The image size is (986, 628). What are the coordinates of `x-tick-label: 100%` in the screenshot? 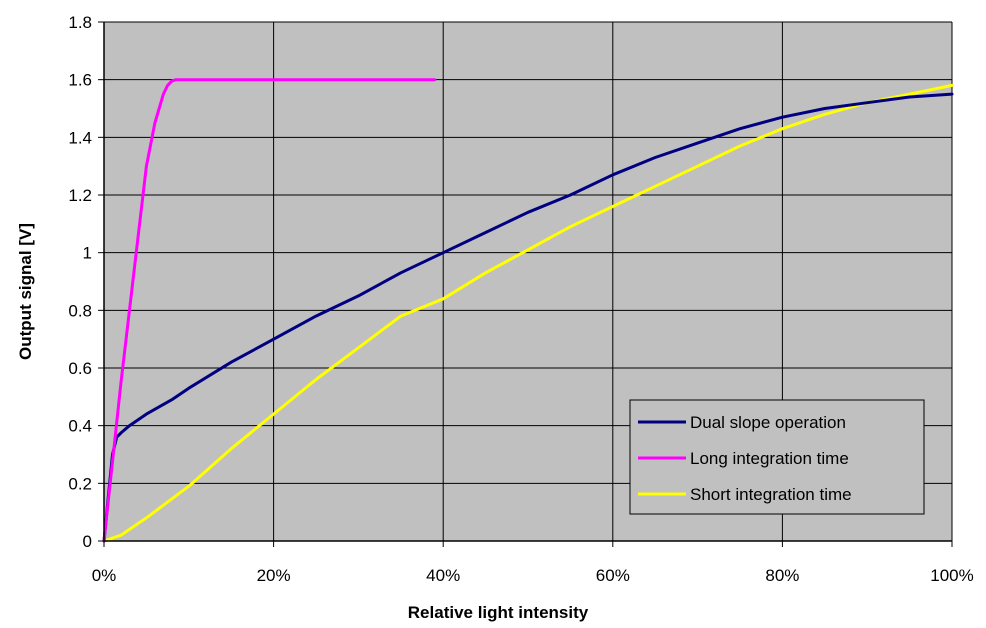 It's located at (951, 575).